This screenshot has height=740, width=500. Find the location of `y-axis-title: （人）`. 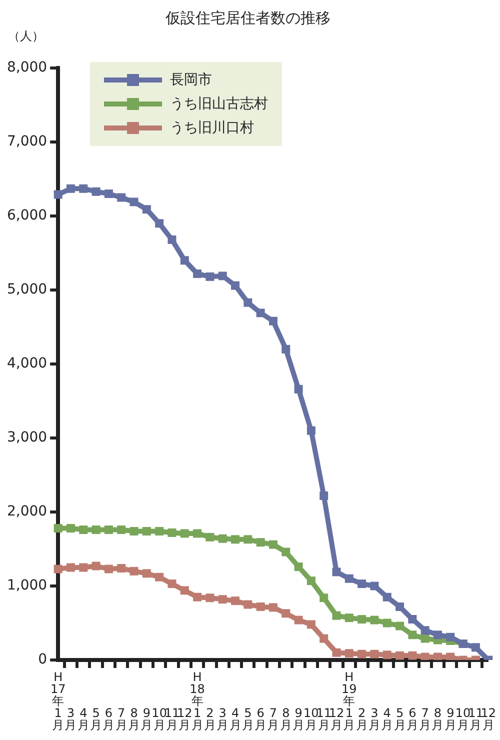

y-axis-title: （人） is located at coordinates (26, 36).